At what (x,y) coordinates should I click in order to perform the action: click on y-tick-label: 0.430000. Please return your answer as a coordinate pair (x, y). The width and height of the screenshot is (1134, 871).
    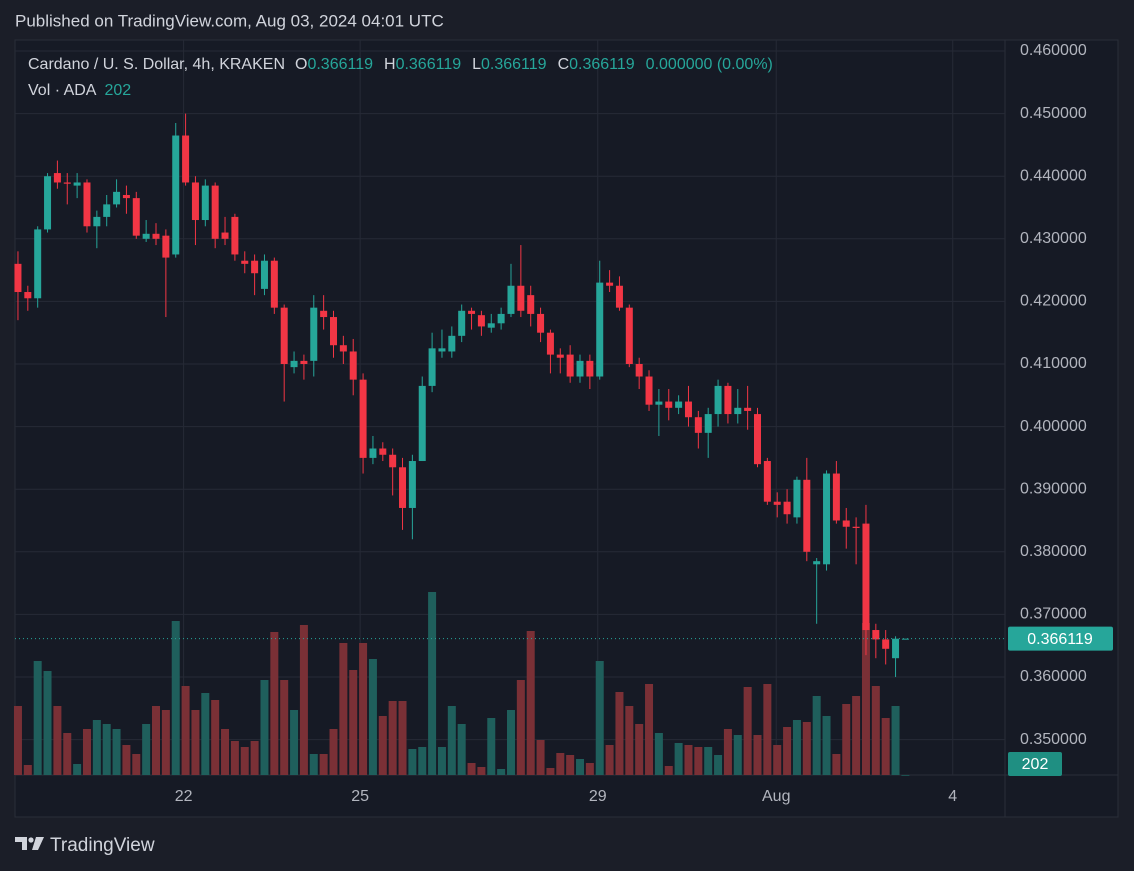
    Looking at the image, I should click on (1053, 238).